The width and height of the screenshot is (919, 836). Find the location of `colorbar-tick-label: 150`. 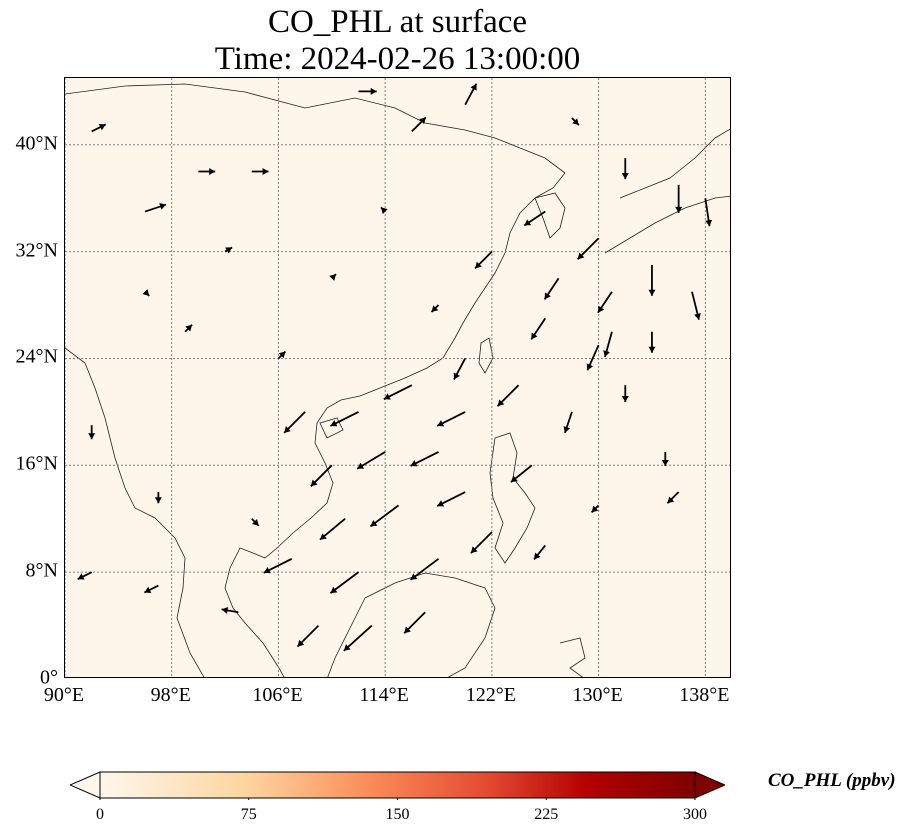

colorbar-tick-label: 150 is located at coordinates (397, 814).